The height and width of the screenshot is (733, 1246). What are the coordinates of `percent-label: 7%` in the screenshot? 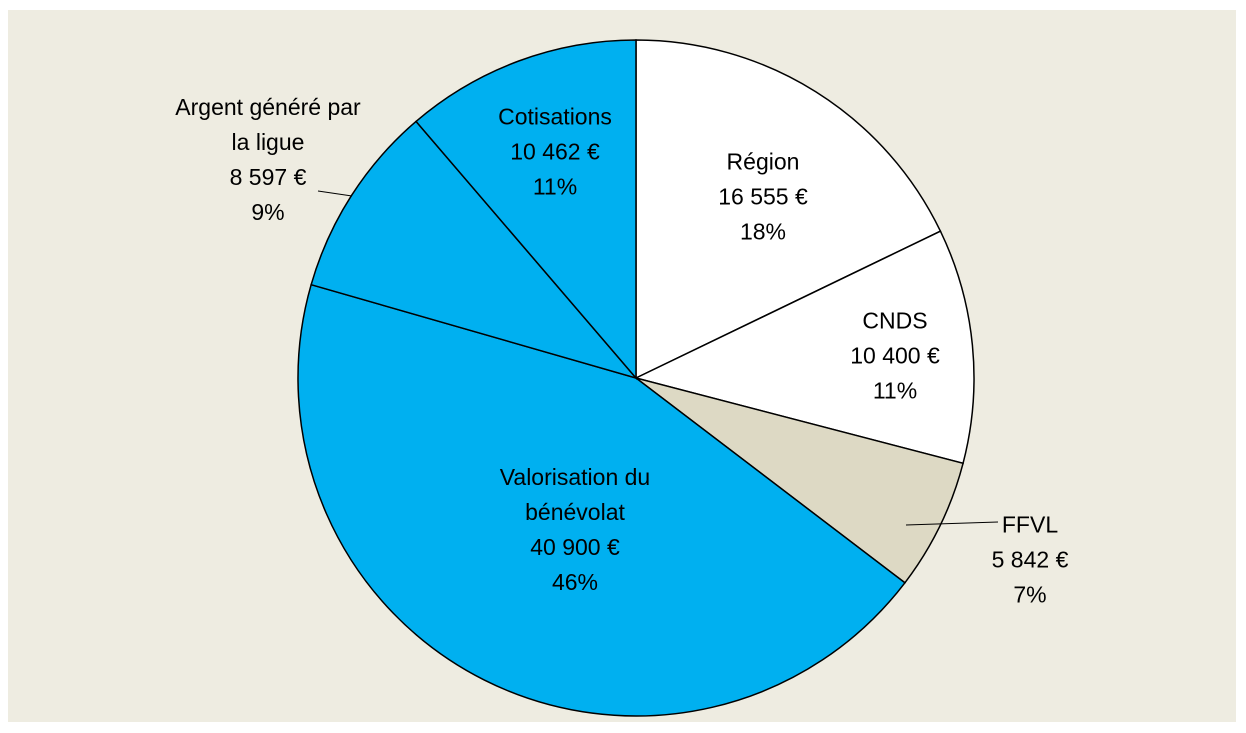 It's located at (1030, 594).